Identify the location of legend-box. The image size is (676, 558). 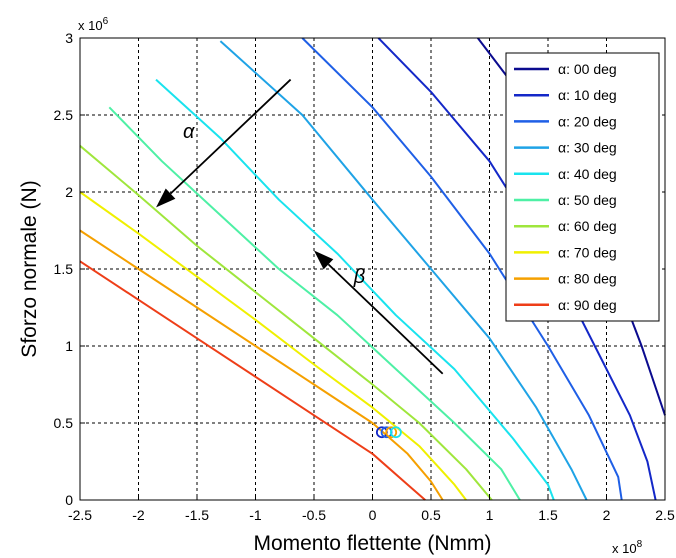
(582, 187).